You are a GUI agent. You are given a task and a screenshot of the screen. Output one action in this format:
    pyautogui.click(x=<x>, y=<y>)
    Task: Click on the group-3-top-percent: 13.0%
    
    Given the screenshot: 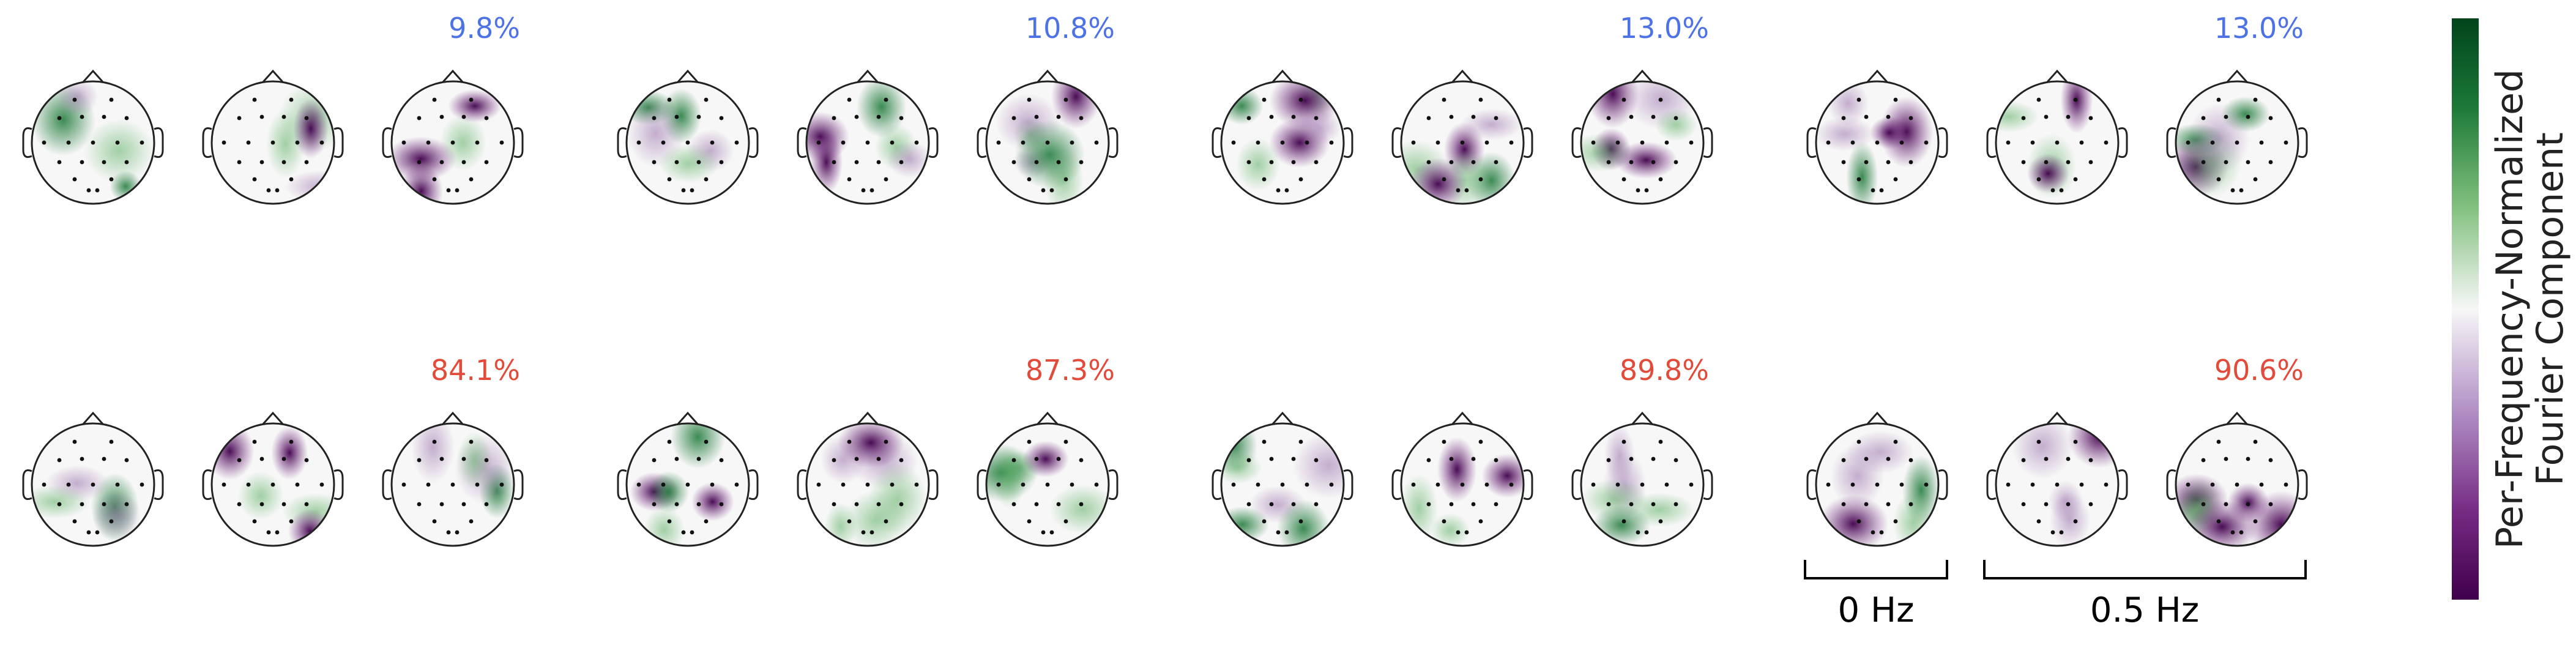 What is the action you would take?
    pyautogui.click(x=1664, y=29)
    